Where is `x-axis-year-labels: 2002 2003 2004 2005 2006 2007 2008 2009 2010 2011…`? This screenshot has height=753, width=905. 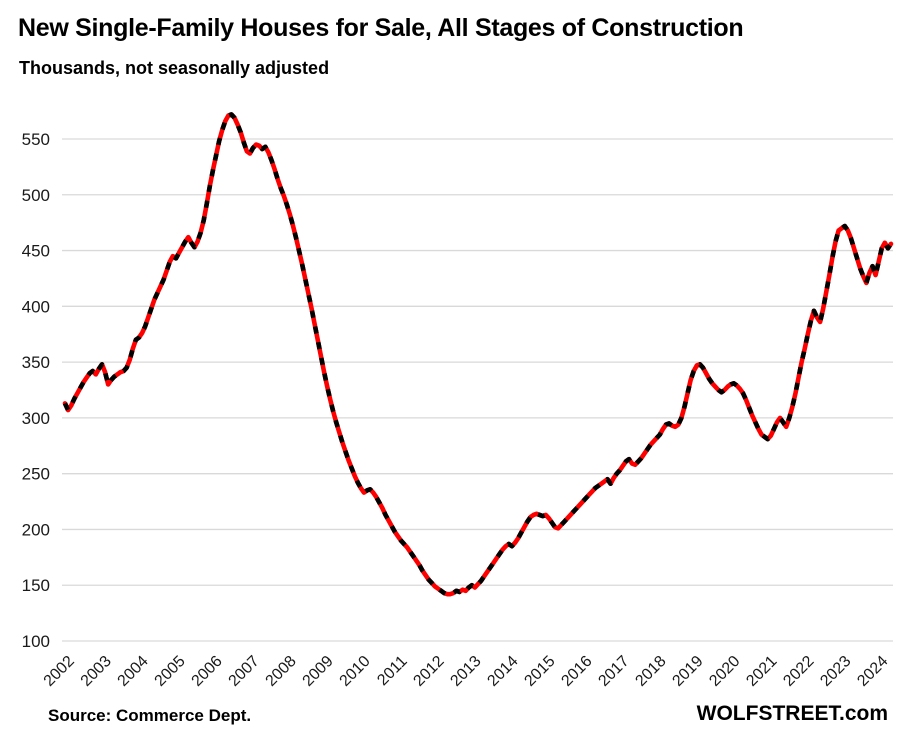 x-axis-year-labels: 2002 2003 2004 2005 2006 2007 2008 2009 2010 2011… is located at coordinates (466, 671).